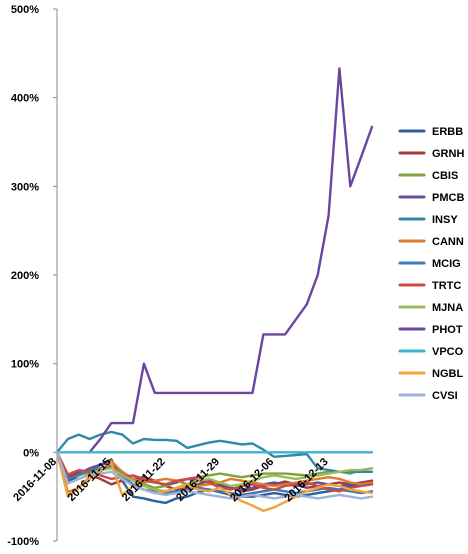 The image size is (468, 554). I want to click on series-line-cvsi, so click(214, 475).